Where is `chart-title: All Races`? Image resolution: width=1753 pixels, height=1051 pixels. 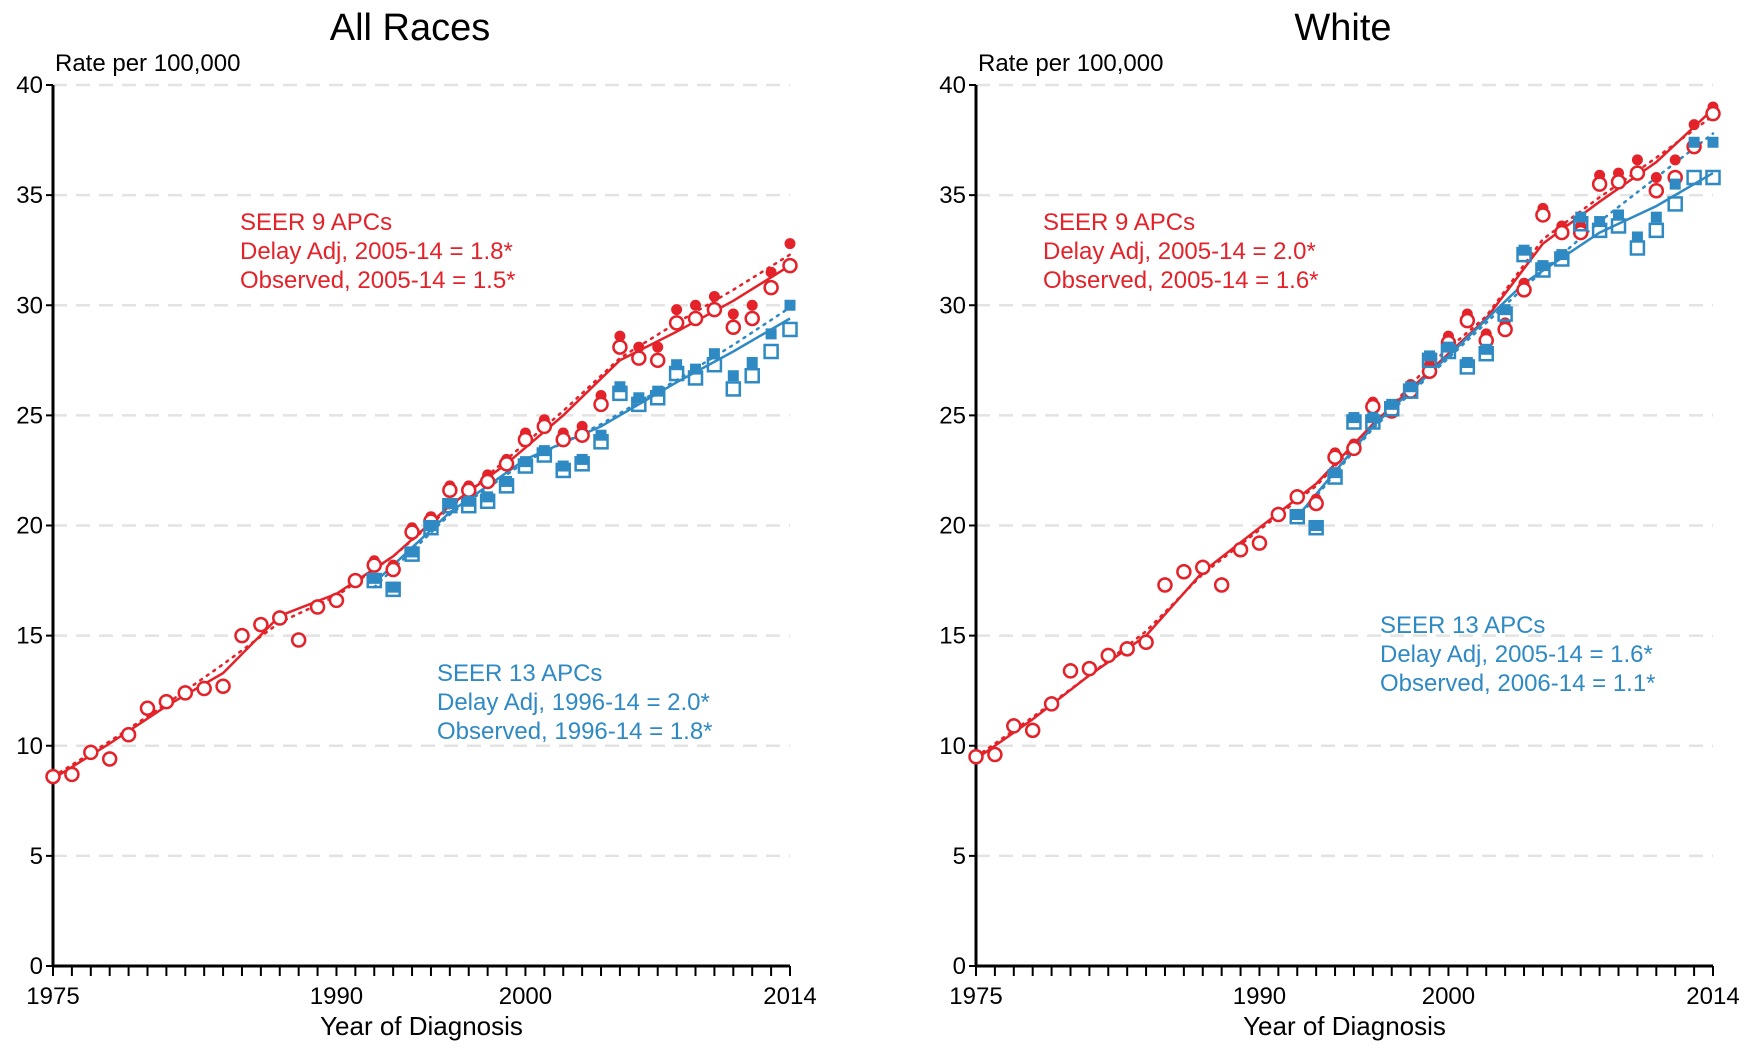 chart-title: All Races is located at coordinates (410, 28).